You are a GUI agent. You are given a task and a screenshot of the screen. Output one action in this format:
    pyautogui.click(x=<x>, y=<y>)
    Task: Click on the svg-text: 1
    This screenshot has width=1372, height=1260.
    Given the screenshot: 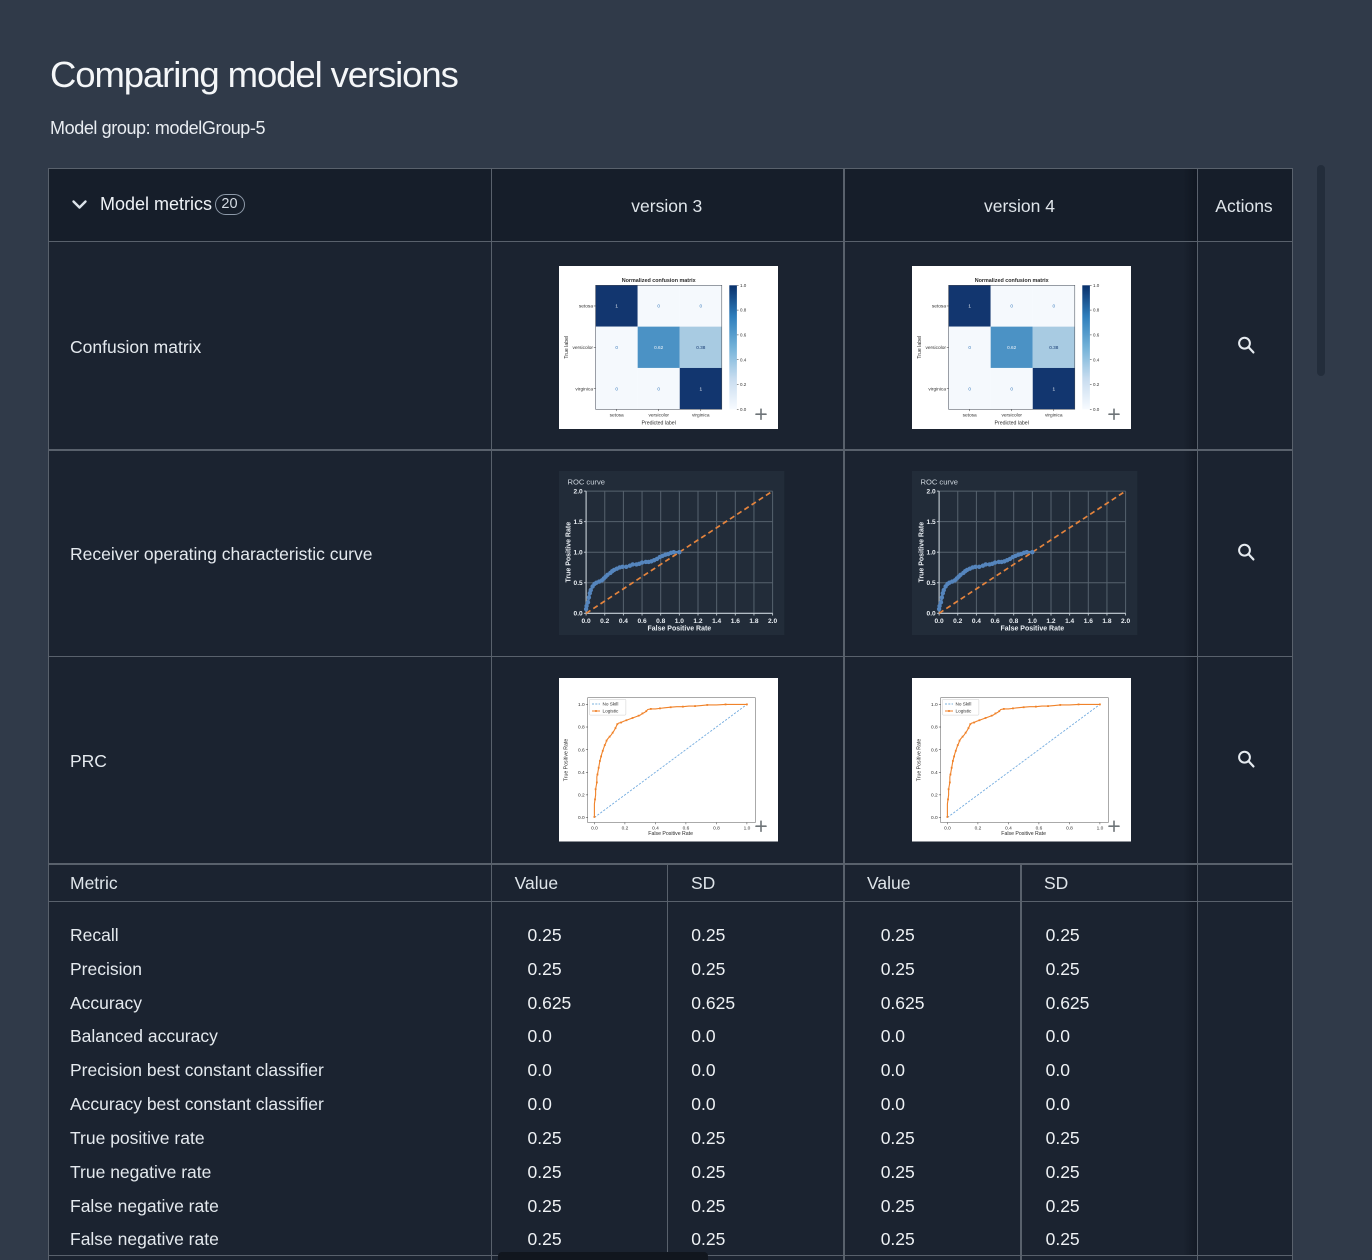 What is the action you would take?
    pyautogui.click(x=1053, y=388)
    